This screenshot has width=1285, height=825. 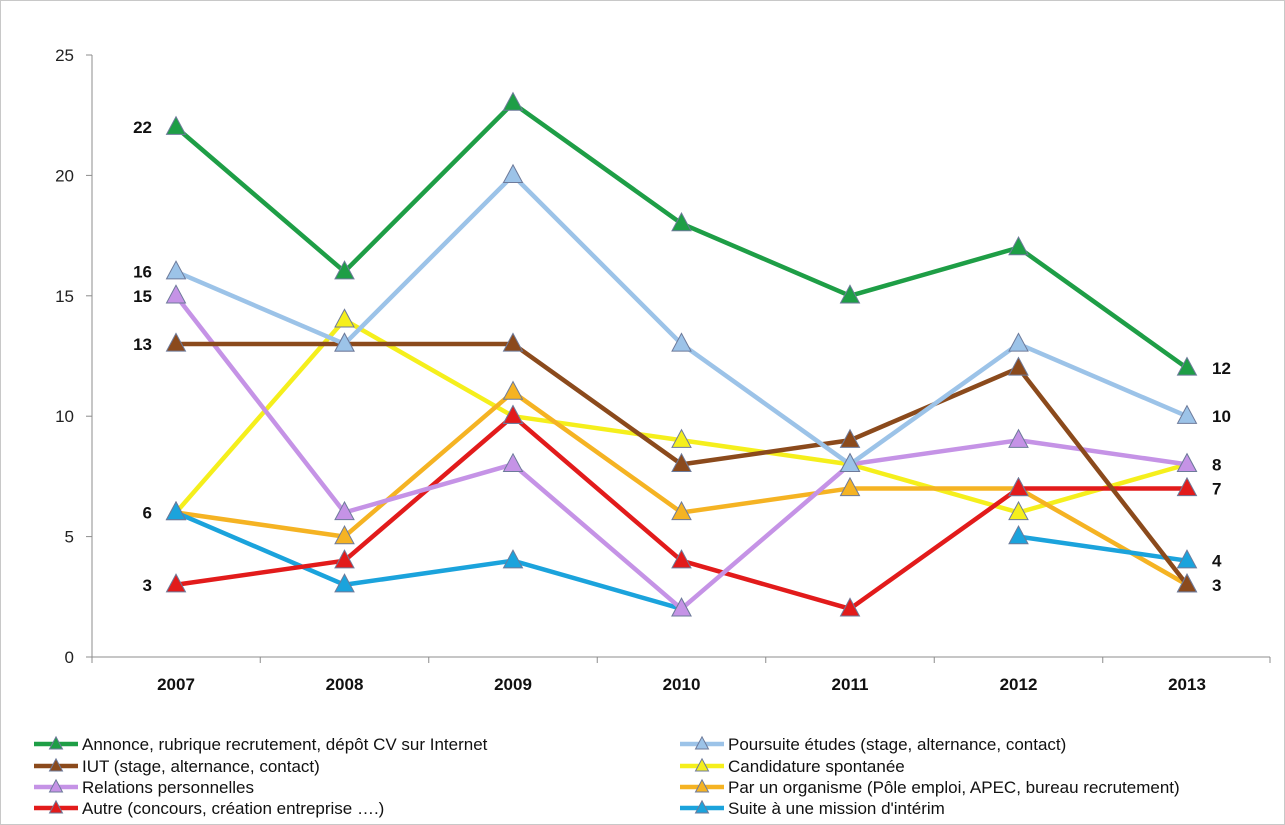 What do you see at coordinates (1019, 684) in the screenshot?
I see `x-tick-label: 2012` at bounding box center [1019, 684].